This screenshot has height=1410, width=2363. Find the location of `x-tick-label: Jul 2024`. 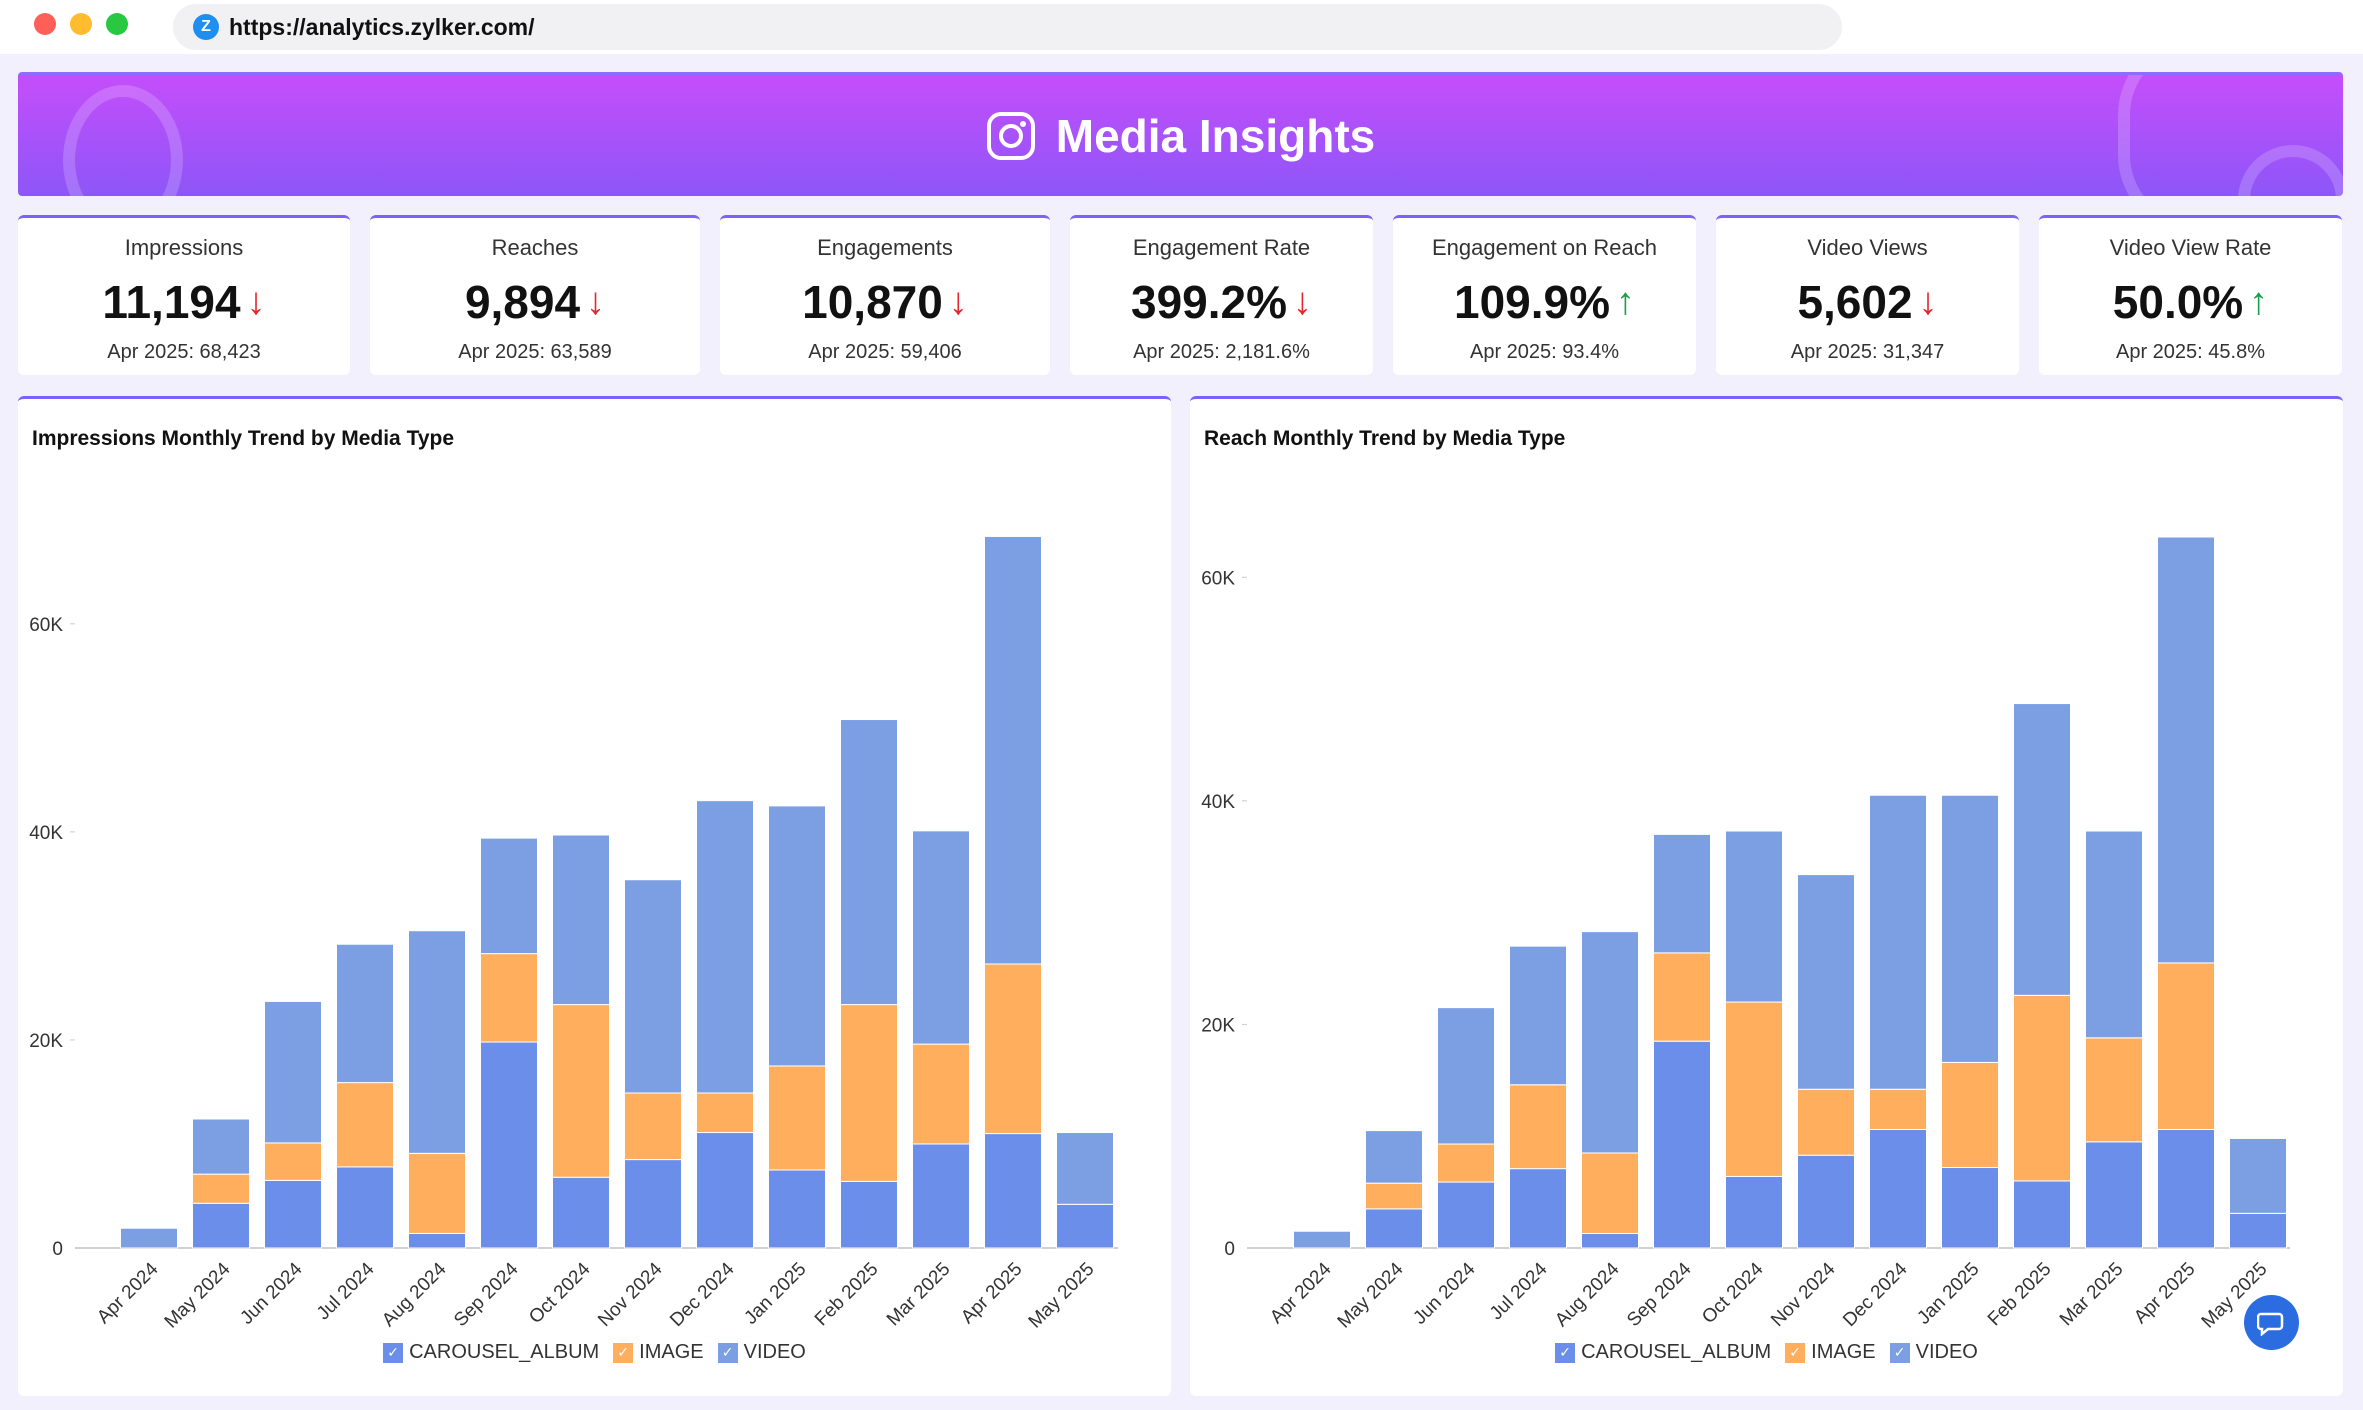

x-tick-label: Jul 2024 is located at coordinates (1519, 1291).